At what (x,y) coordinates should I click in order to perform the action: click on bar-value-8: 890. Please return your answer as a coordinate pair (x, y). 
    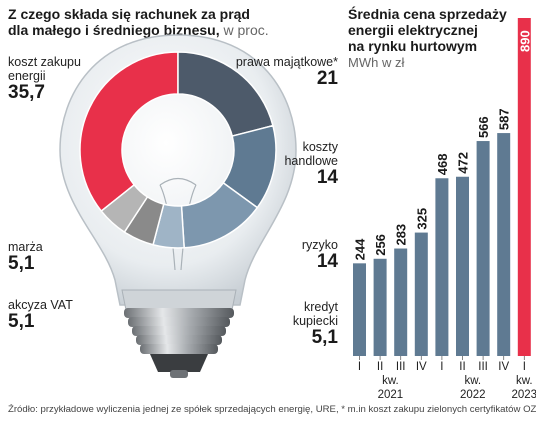
    Looking at the image, I should click on (524, 41).